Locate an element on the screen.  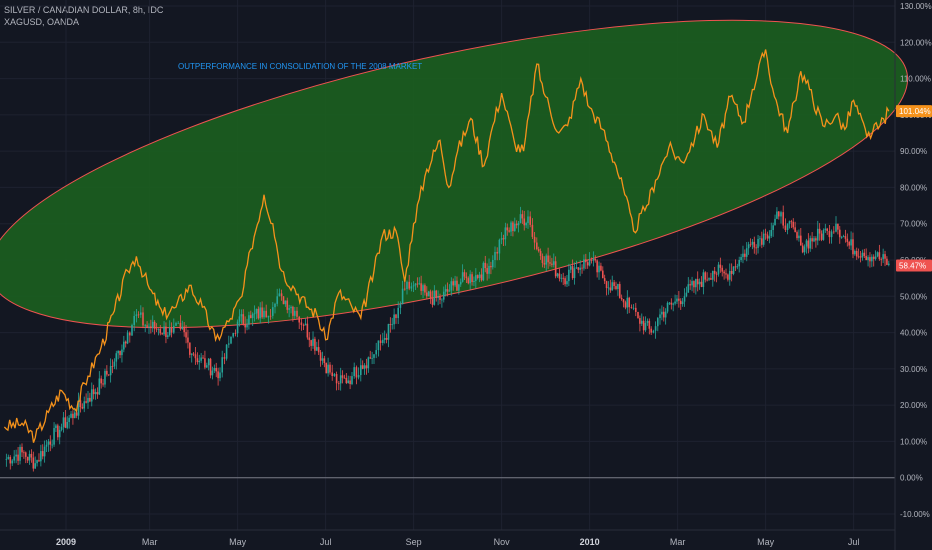
y-tick-label: 70.00% is located at coordinates (913, 224).